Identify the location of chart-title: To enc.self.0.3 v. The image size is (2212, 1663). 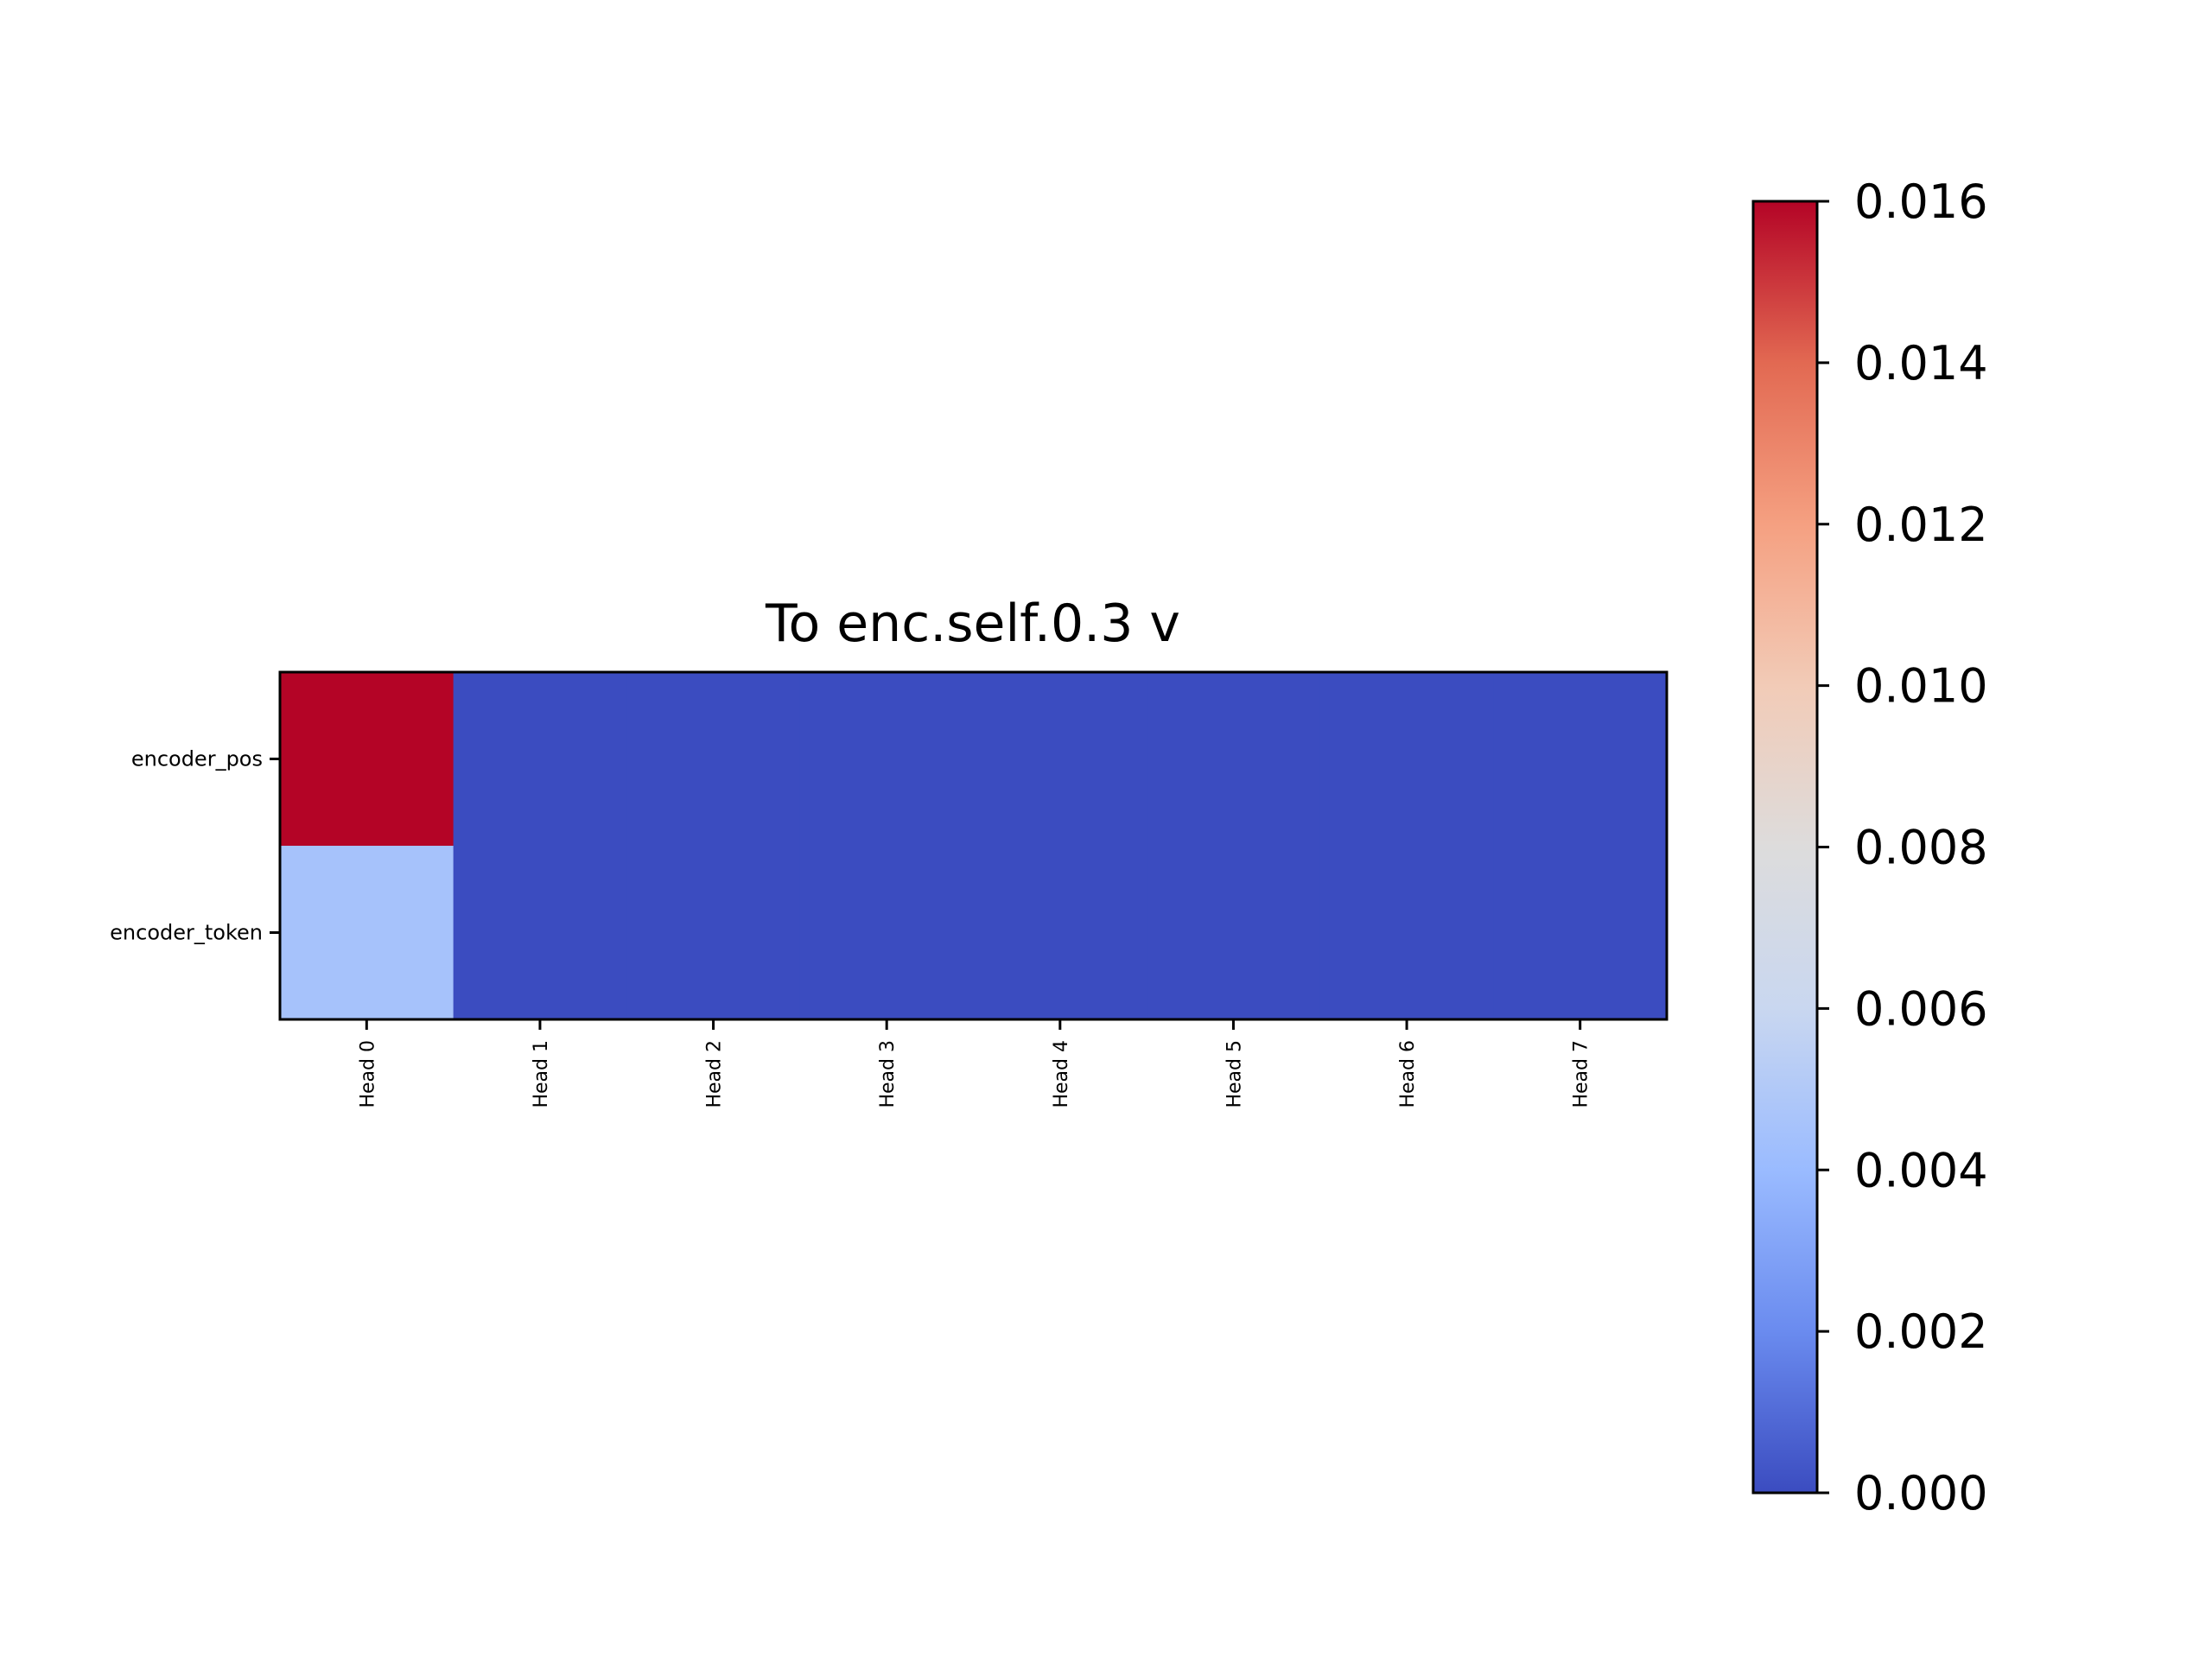
(972, 624).